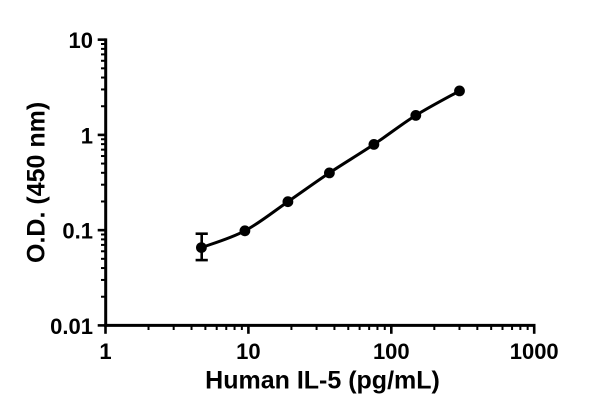 The width and height of the screenshot is (600, 414). What do you see at coordinates (77, 231) in the screenshot?
I see `svg-text: 0.1` at bounding box center [77, 231].